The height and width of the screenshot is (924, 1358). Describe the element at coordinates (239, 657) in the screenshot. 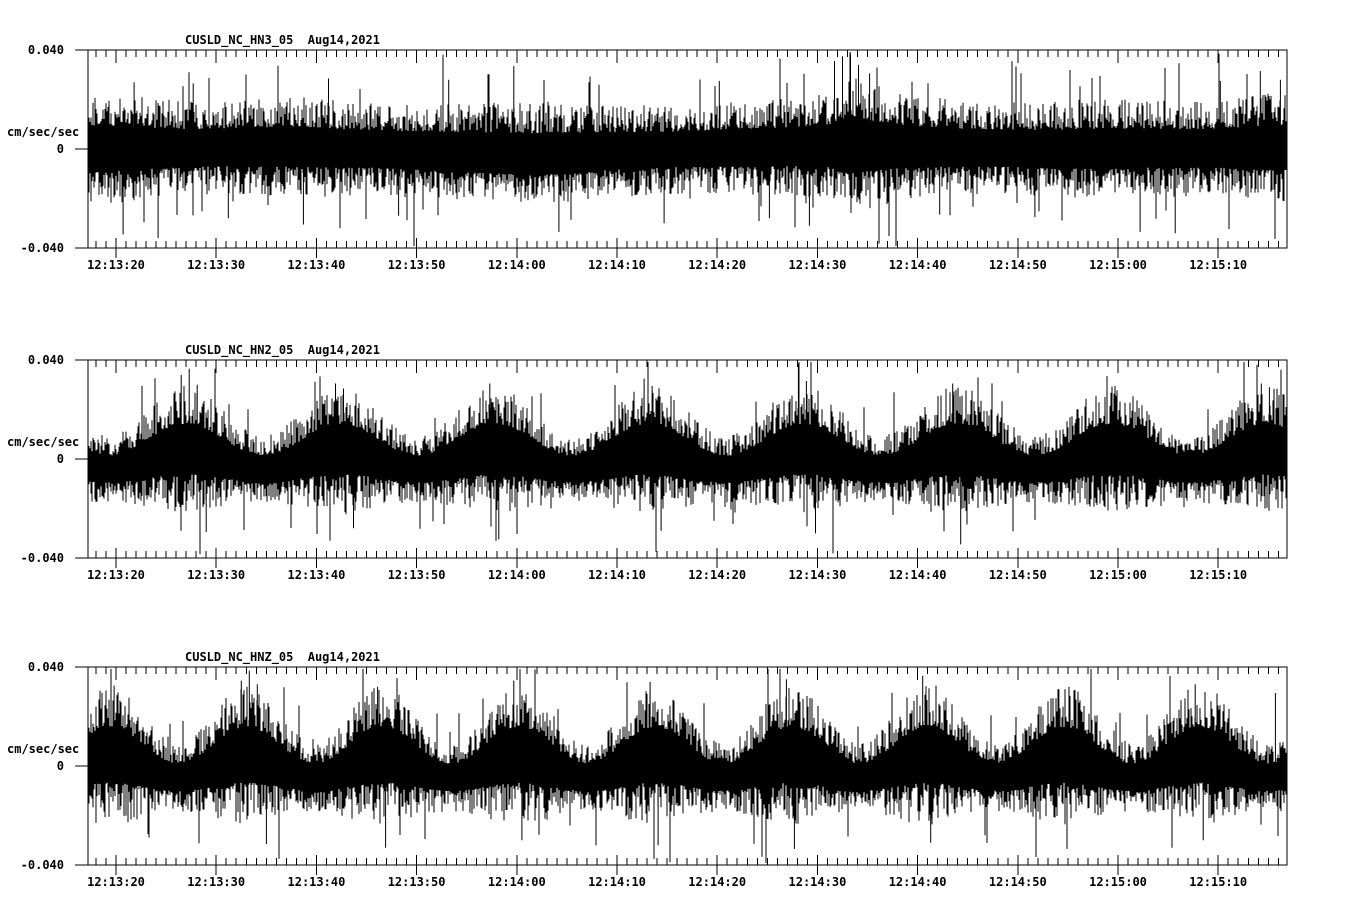

I see `panel-title-station: CUSLD_NC_HNZ_05` at that location.